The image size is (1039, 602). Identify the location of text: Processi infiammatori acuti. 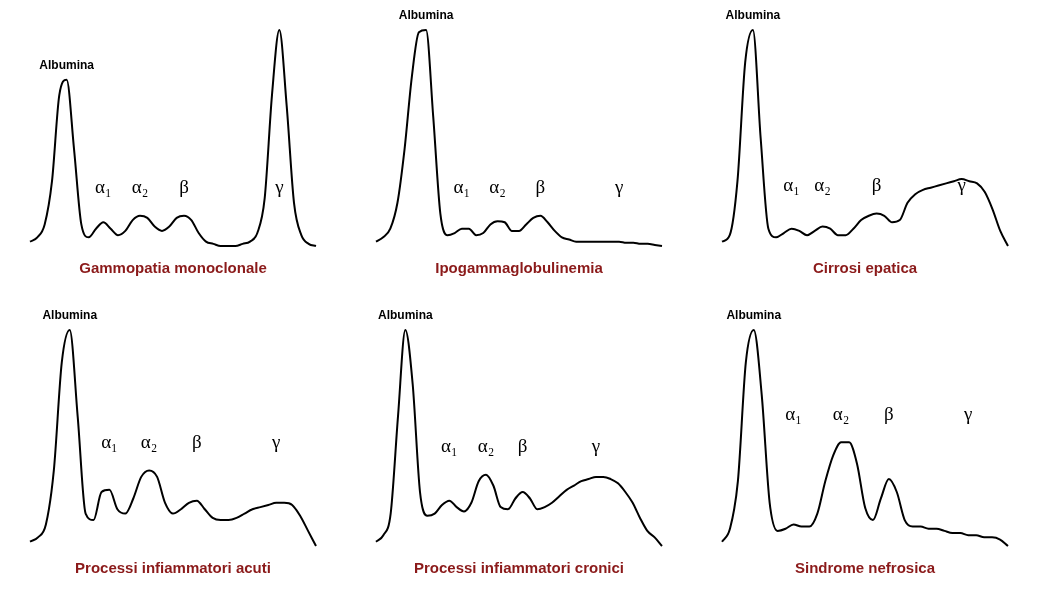
(173, 568).